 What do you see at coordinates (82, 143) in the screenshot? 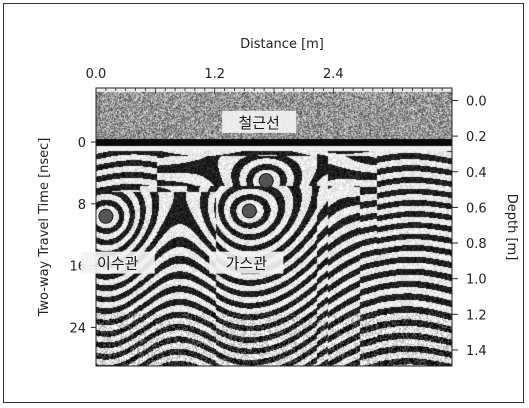
I see `left-tick-label-0: 0` at bounding box center [82, 143].